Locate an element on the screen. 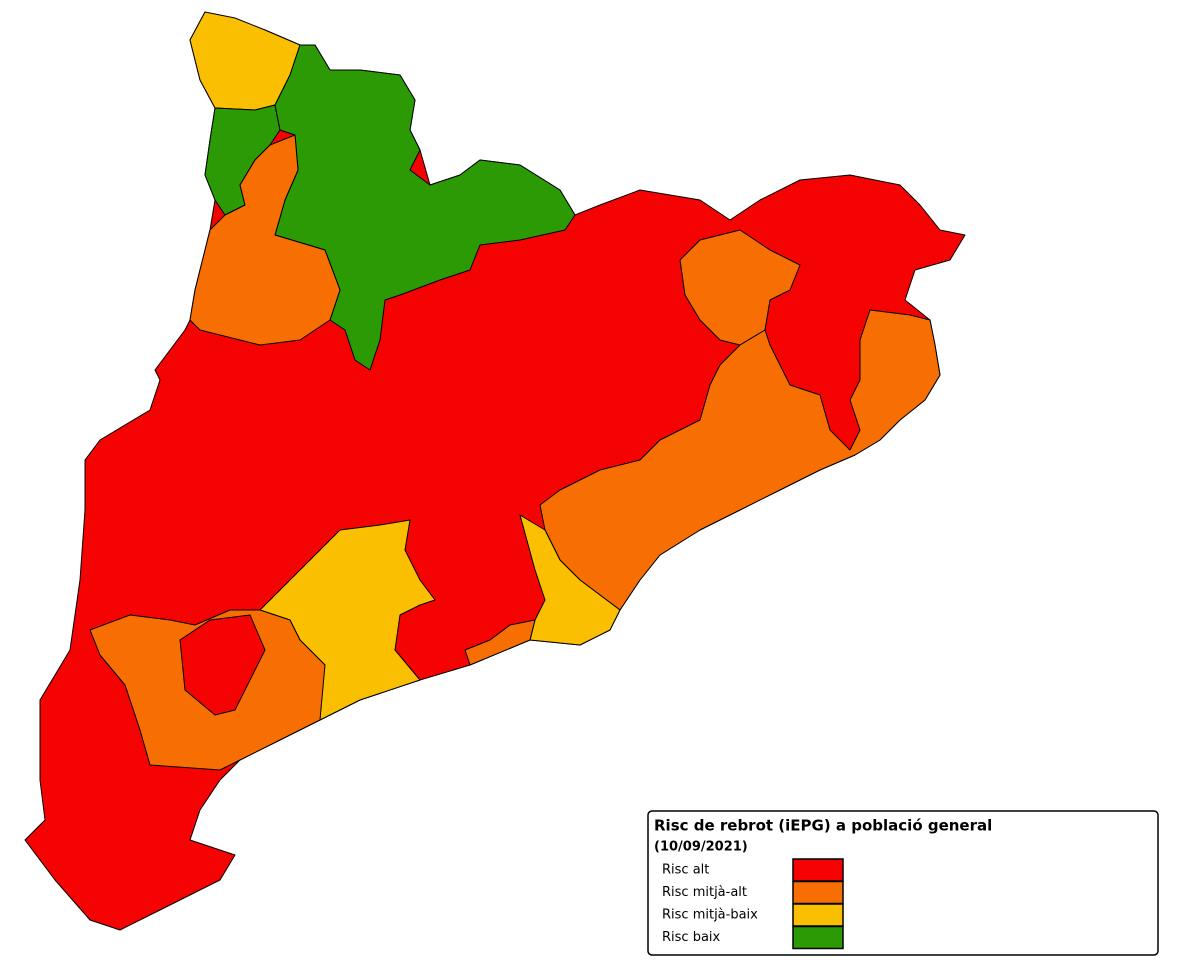 The image size is (1182, 980). legend-box is located at coordinates (903, 883).